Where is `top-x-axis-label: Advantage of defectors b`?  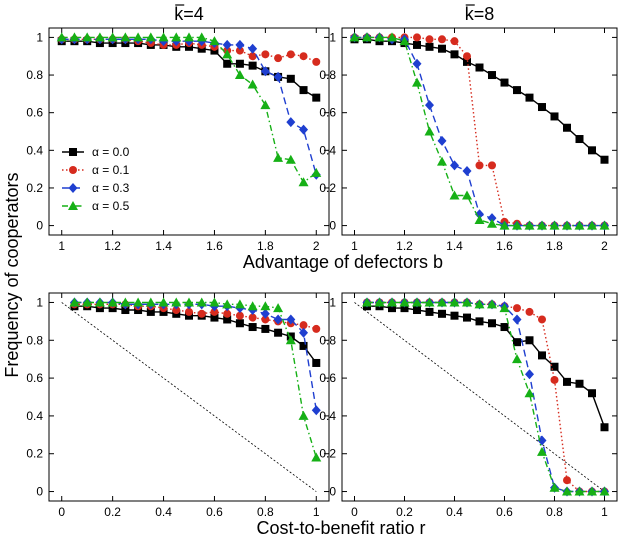
top-x-axis-label: Advantage of defectors b is located at coordinates (343, 262).